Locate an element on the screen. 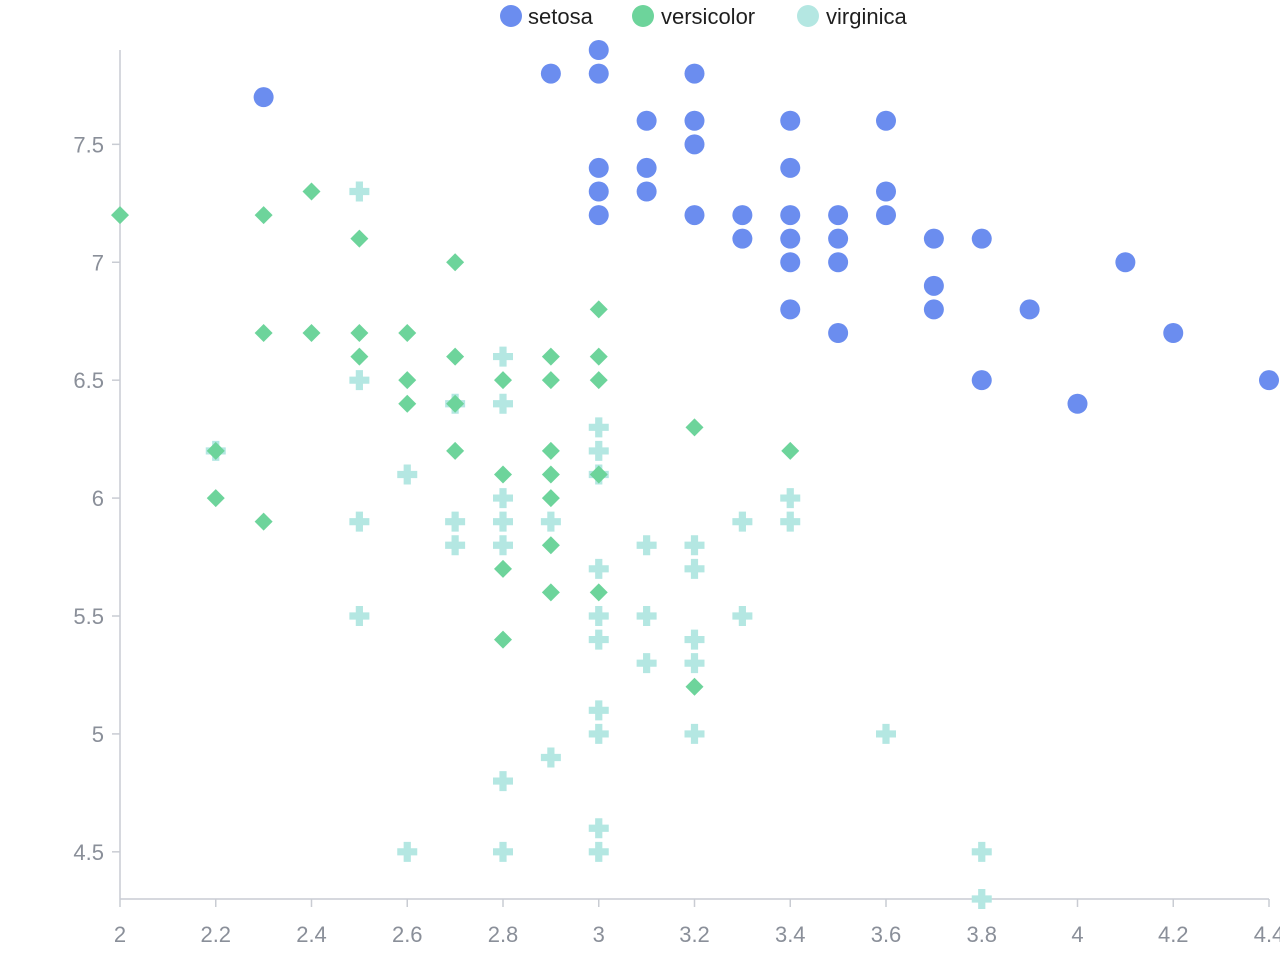  x-tick-label: 2 is located at coordinates (120, 934).